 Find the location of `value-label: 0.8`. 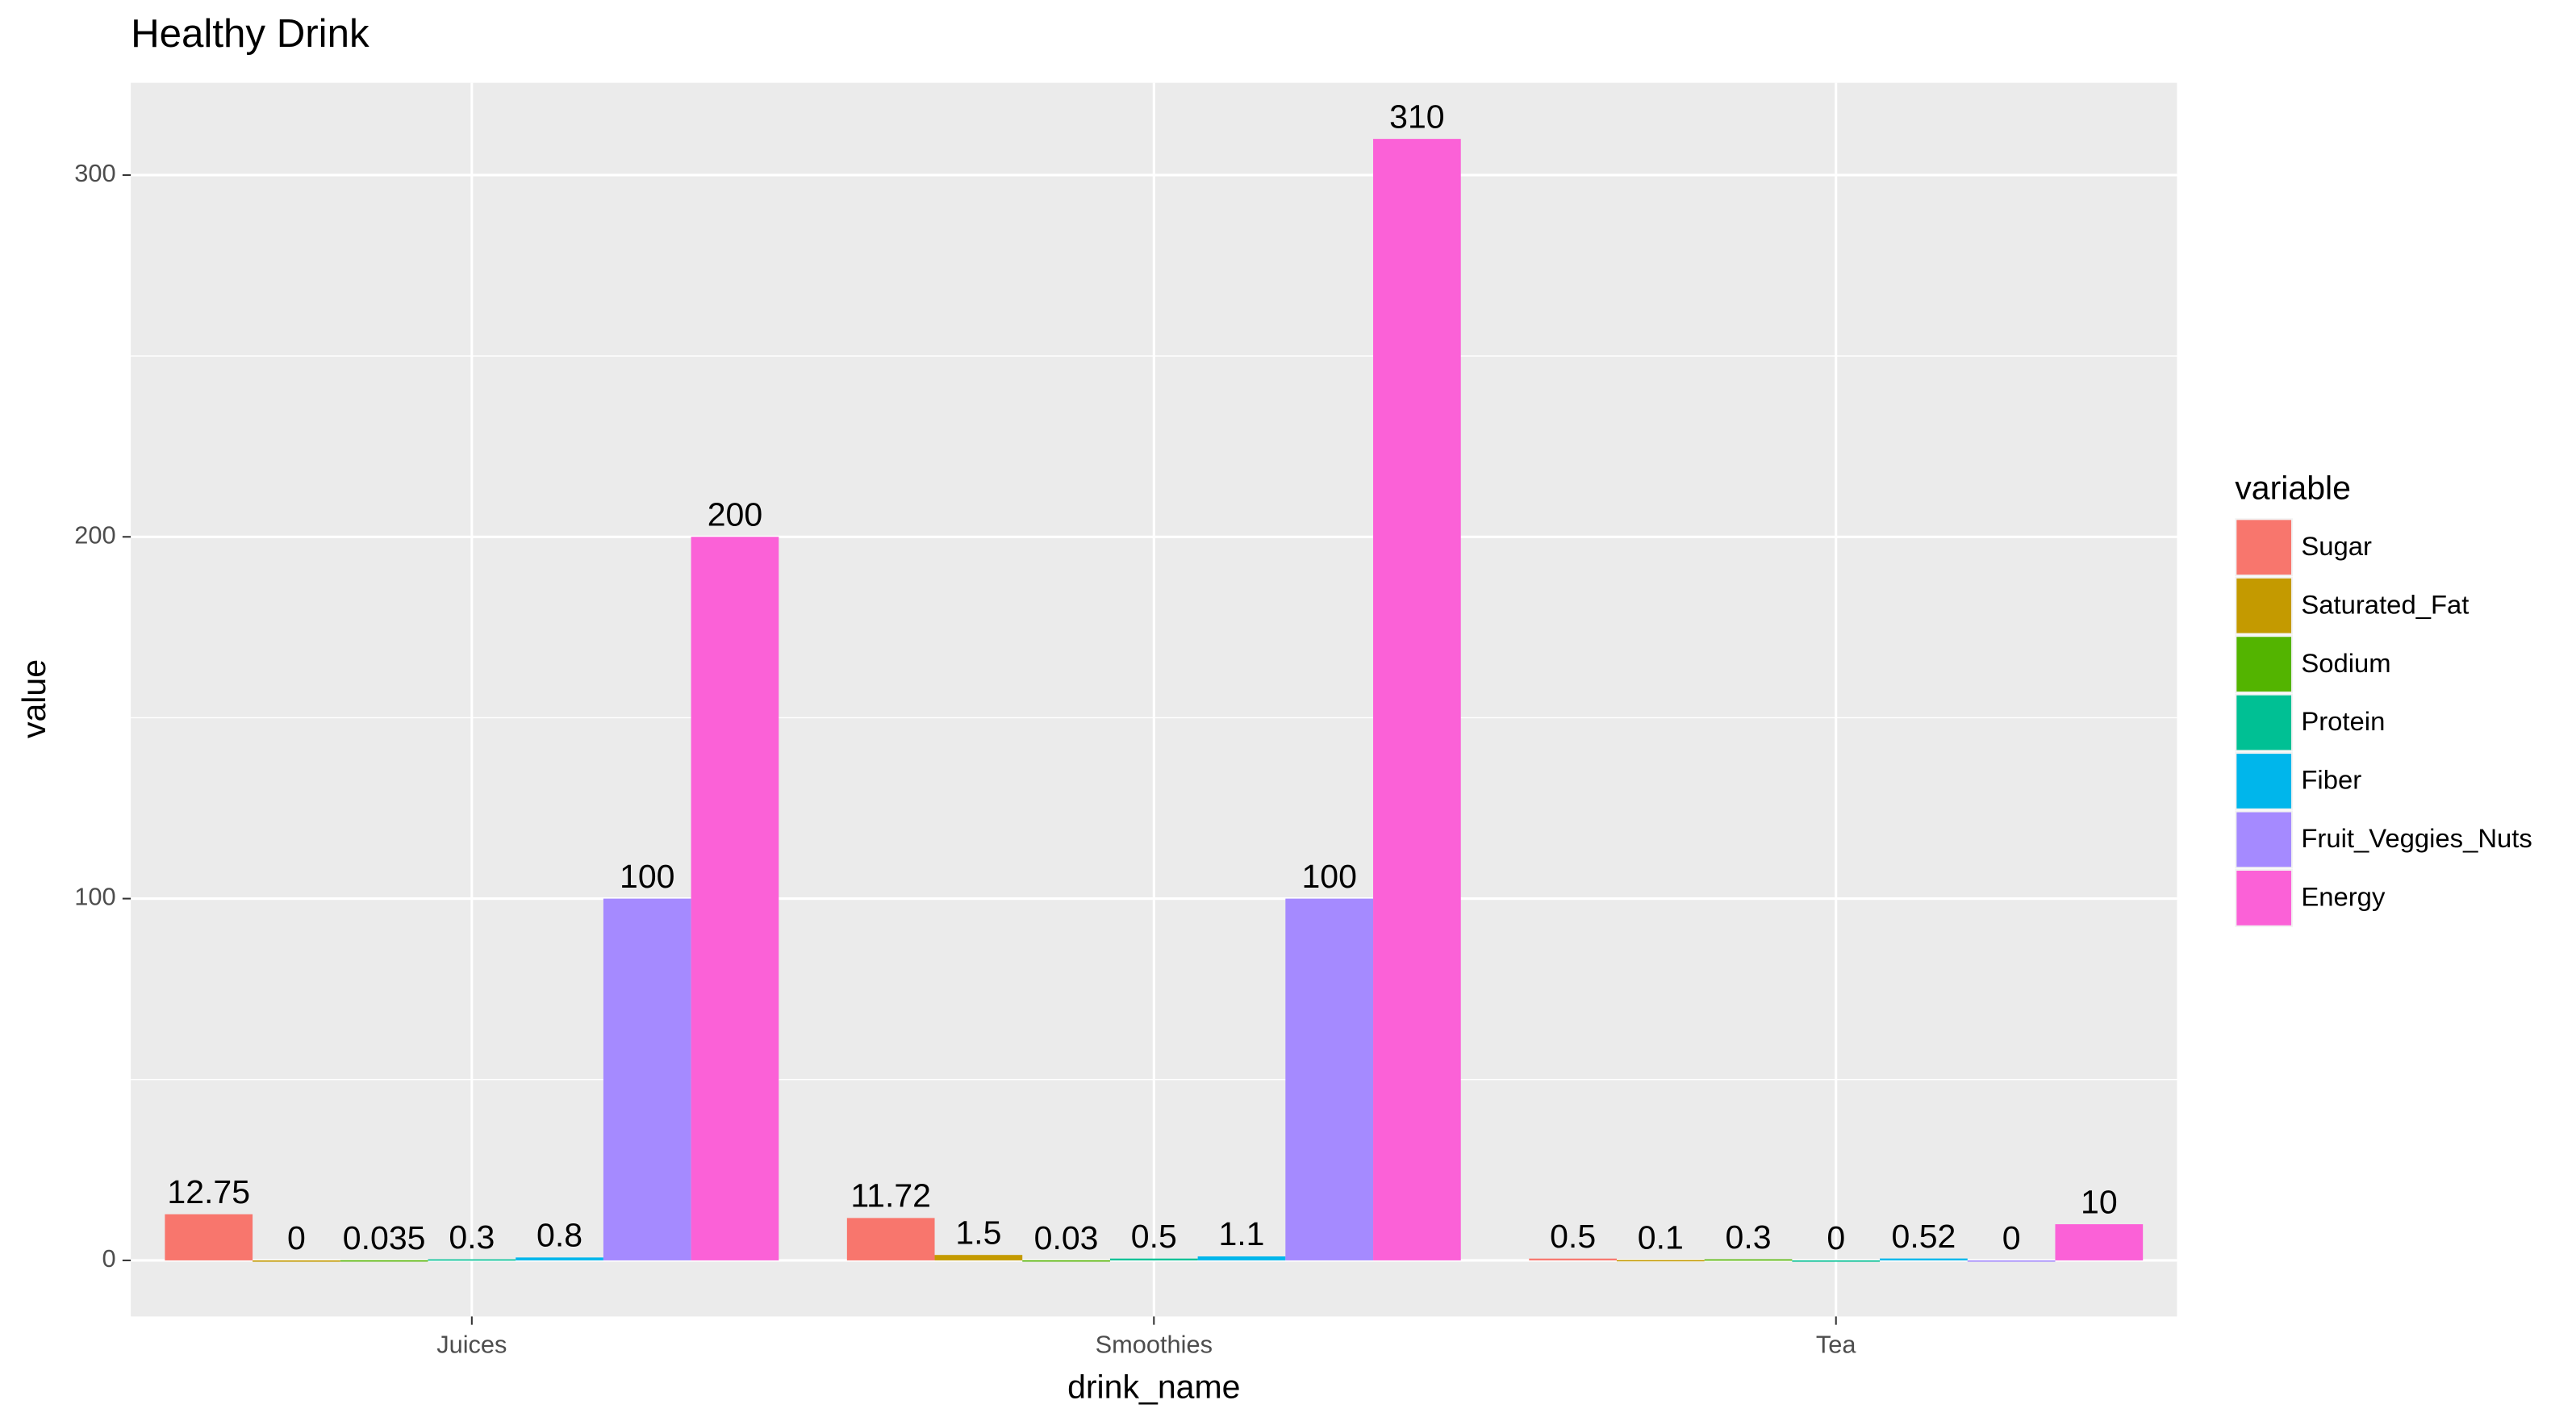

value-label: 0.8 is located at coordinates (559, 1235).